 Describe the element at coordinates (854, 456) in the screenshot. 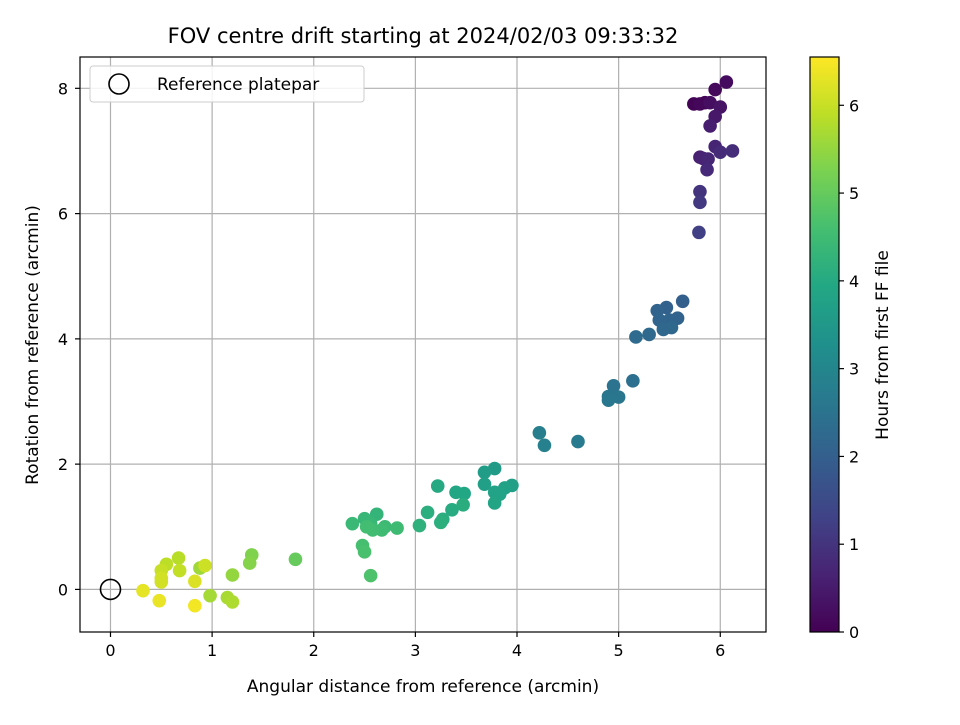

I see `colorbar-tick-label: 2` at that location.